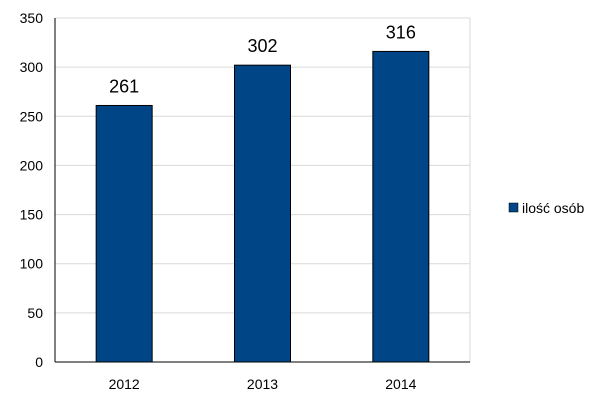 The width and height of the screenshot is (611, 418). I want to click on data-label: 261, so click(124, 86).